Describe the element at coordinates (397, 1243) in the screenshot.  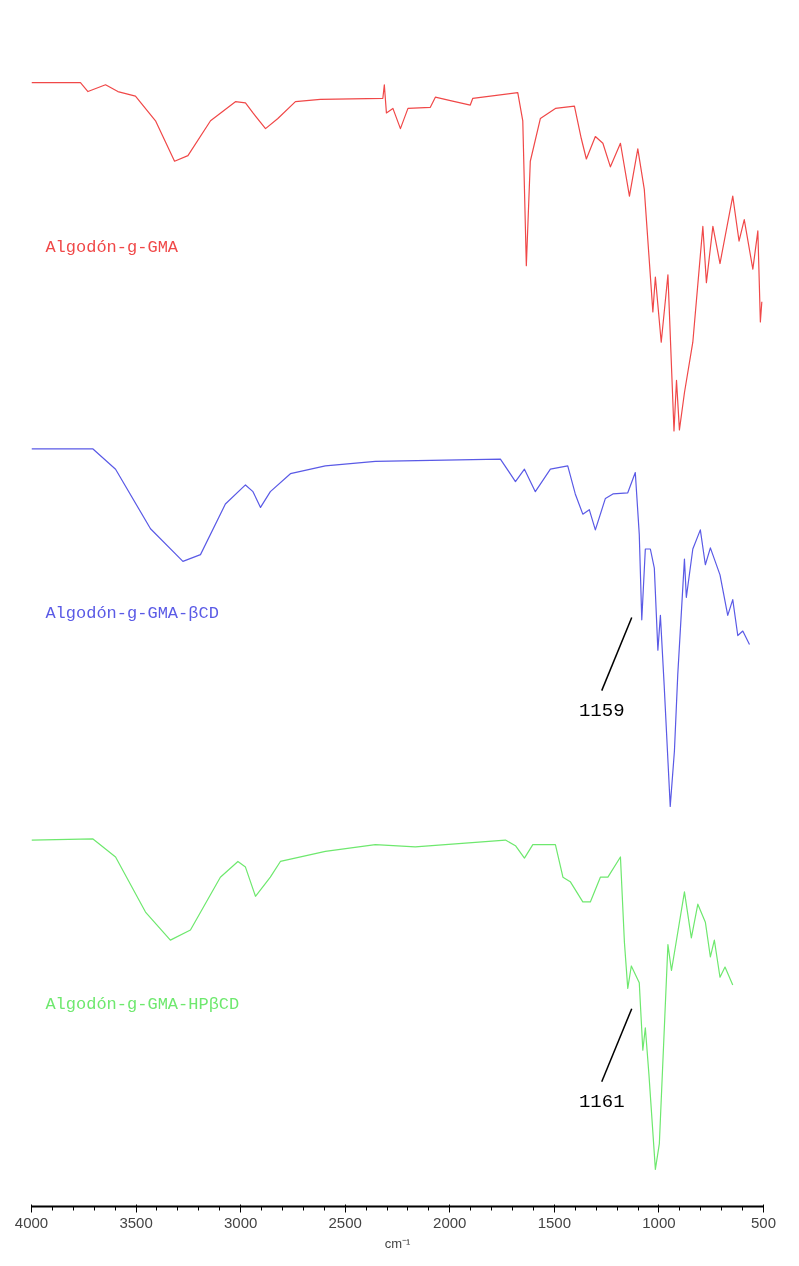
I see `x-axis-title: cm⁻¹` at that location.